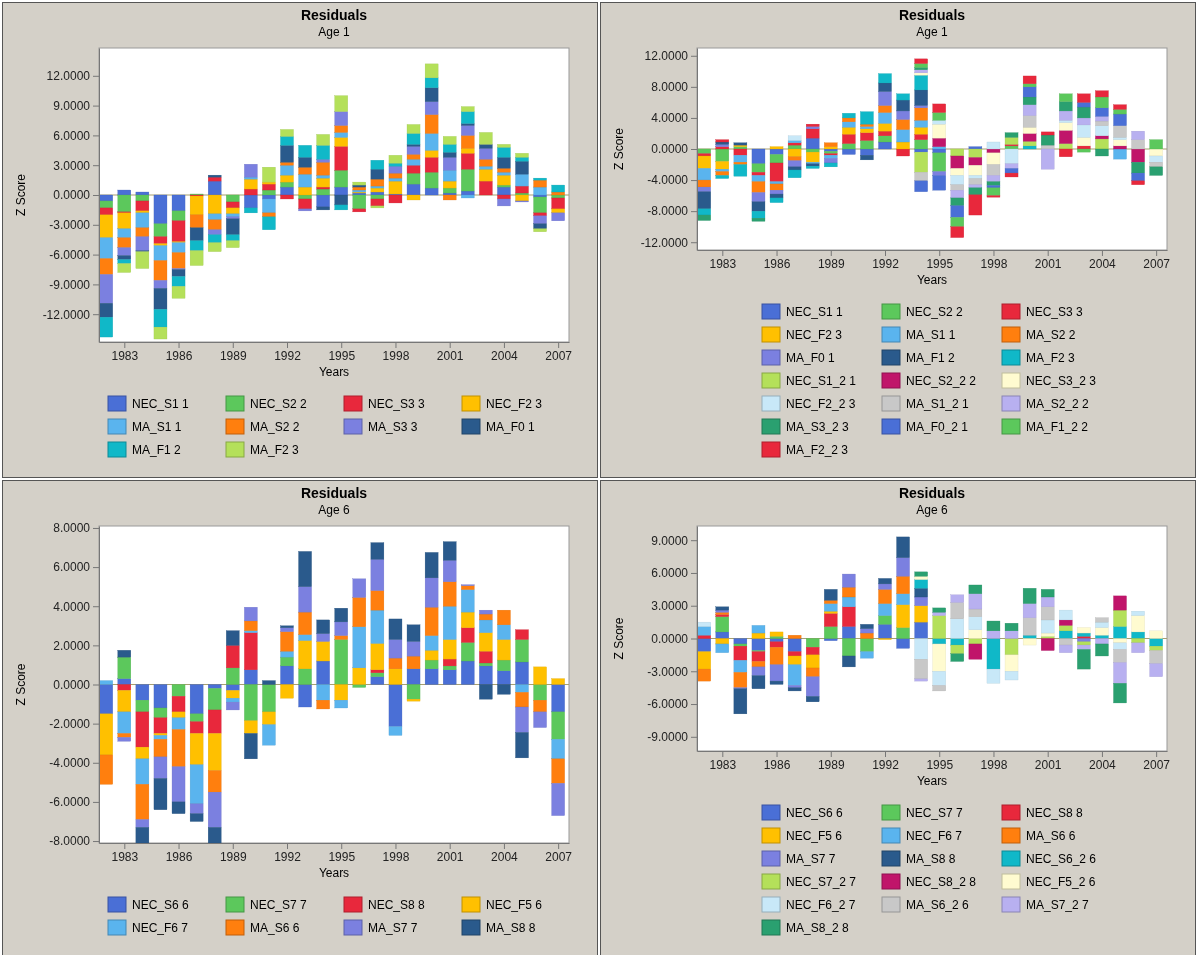  I want to click on legend-label: MA_F1_2 2, so click(1057, 427).